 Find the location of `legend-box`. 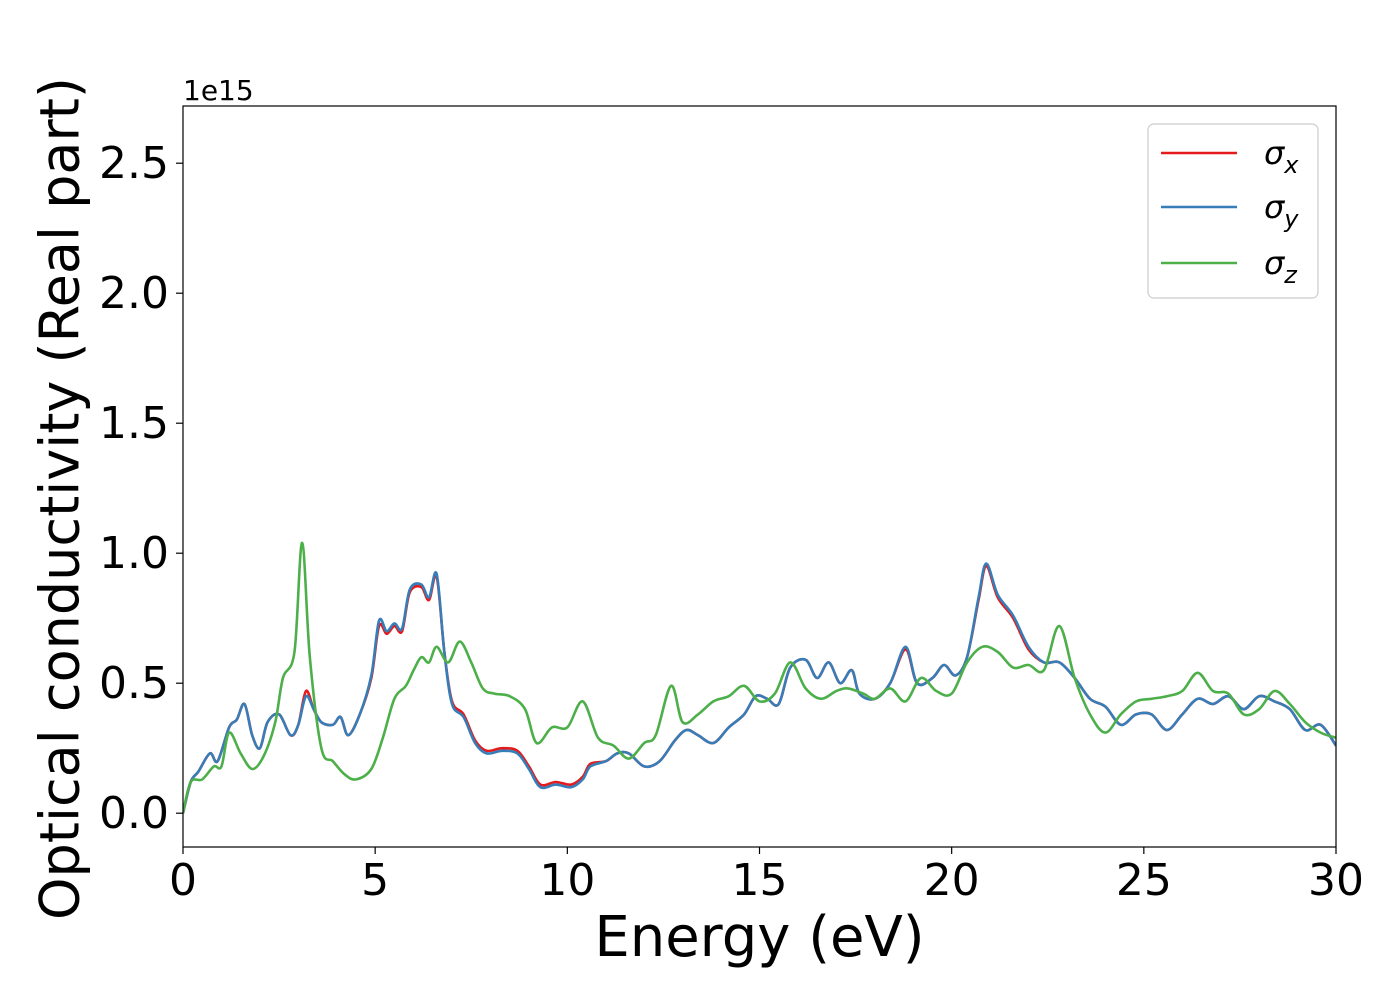

legend-box is located at coordinates (1233, 211).